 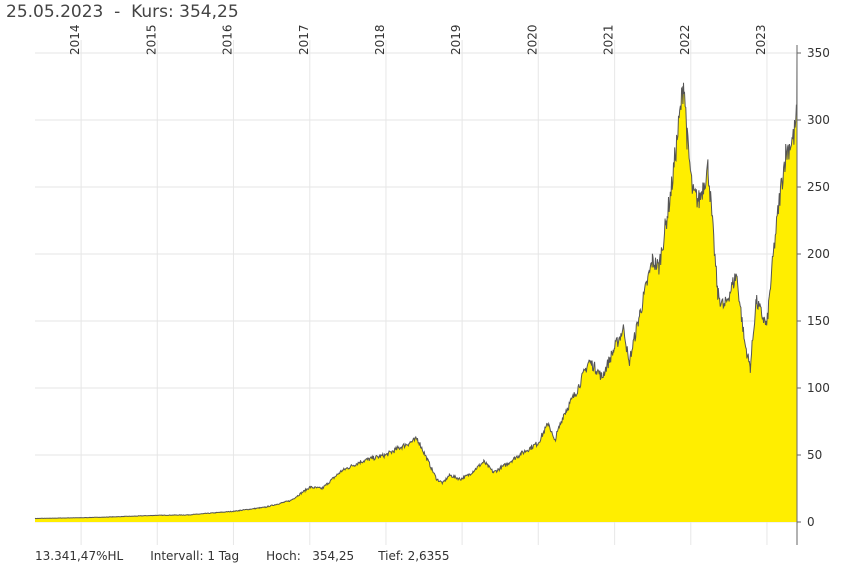 I want to click on x-tick-label: 2017, so click(x=304, y=39).